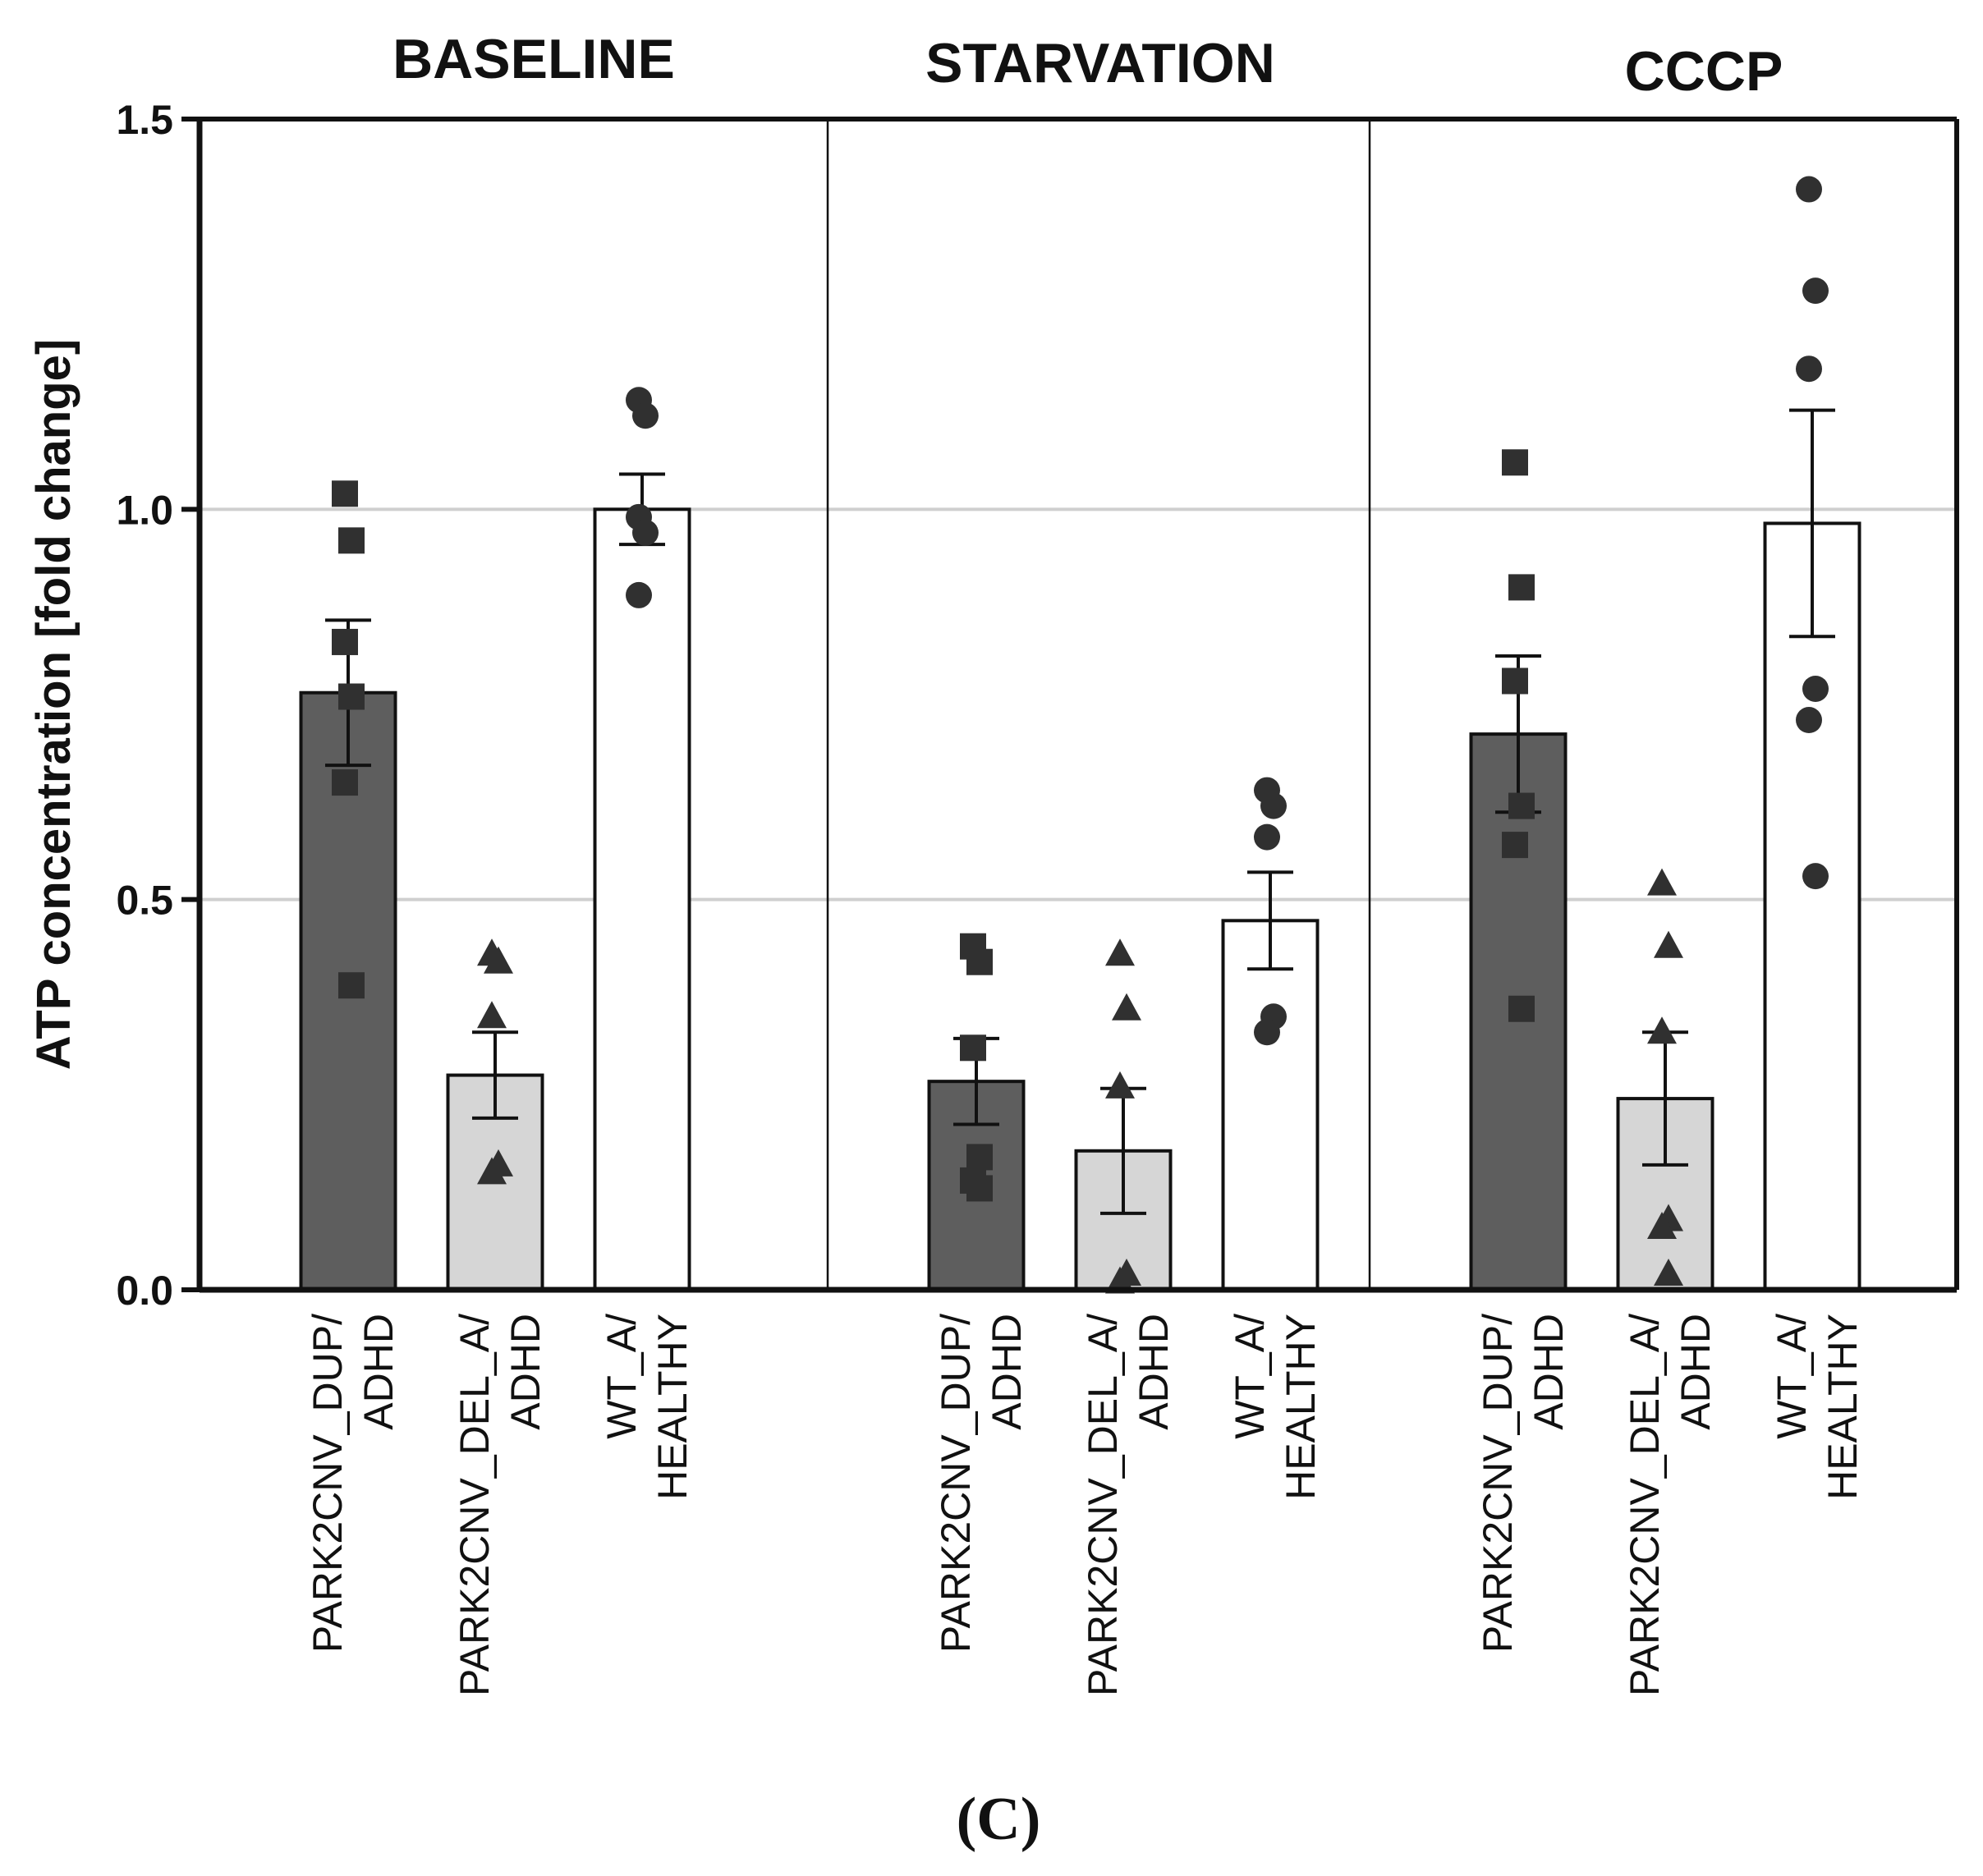 This screenshot has width=1983, height=1876. Describe the element at coordinates (53, 704) in the screenshot. I see `y-axis-title: ATP concentration [fold change]` at that location.